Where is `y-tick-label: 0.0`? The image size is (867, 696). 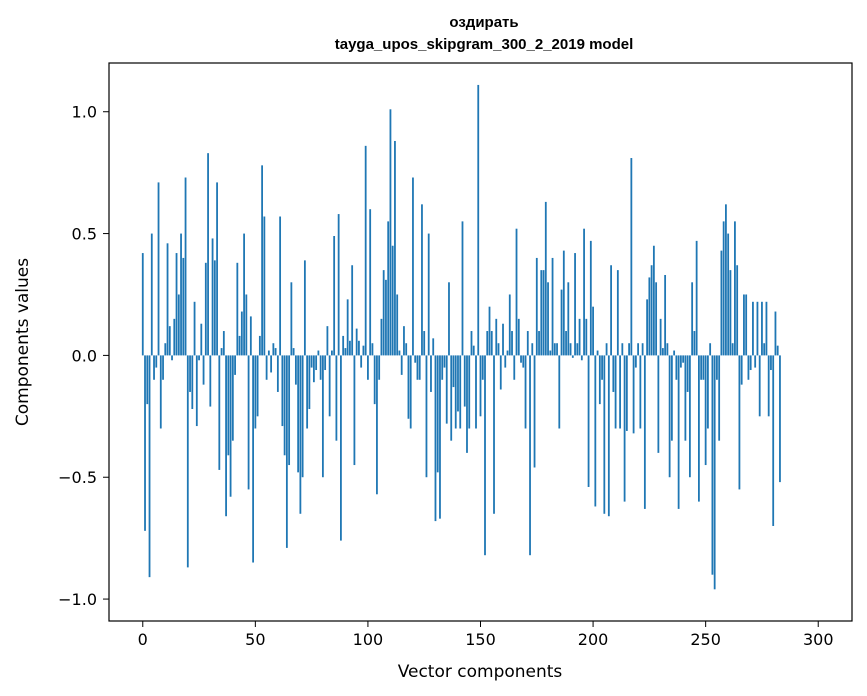
y-tick-label: 0.0 is located at coordinates (84, 355).